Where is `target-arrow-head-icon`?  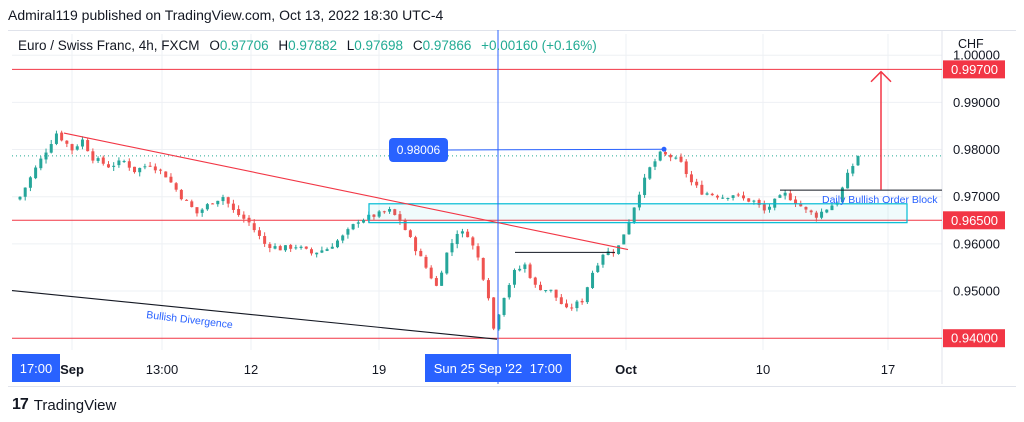 target-arrow-head-icon is located at coordinates (881, 76).